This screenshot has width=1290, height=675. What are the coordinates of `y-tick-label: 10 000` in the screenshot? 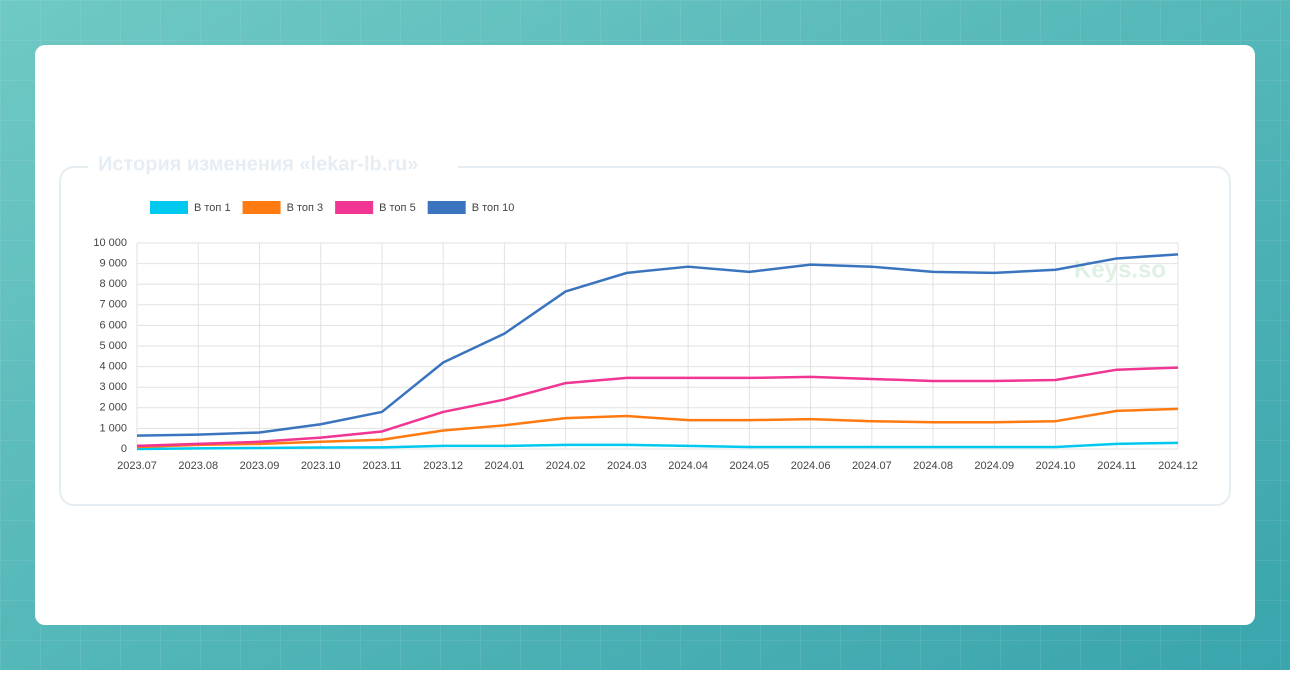 It's located at (110, 243).